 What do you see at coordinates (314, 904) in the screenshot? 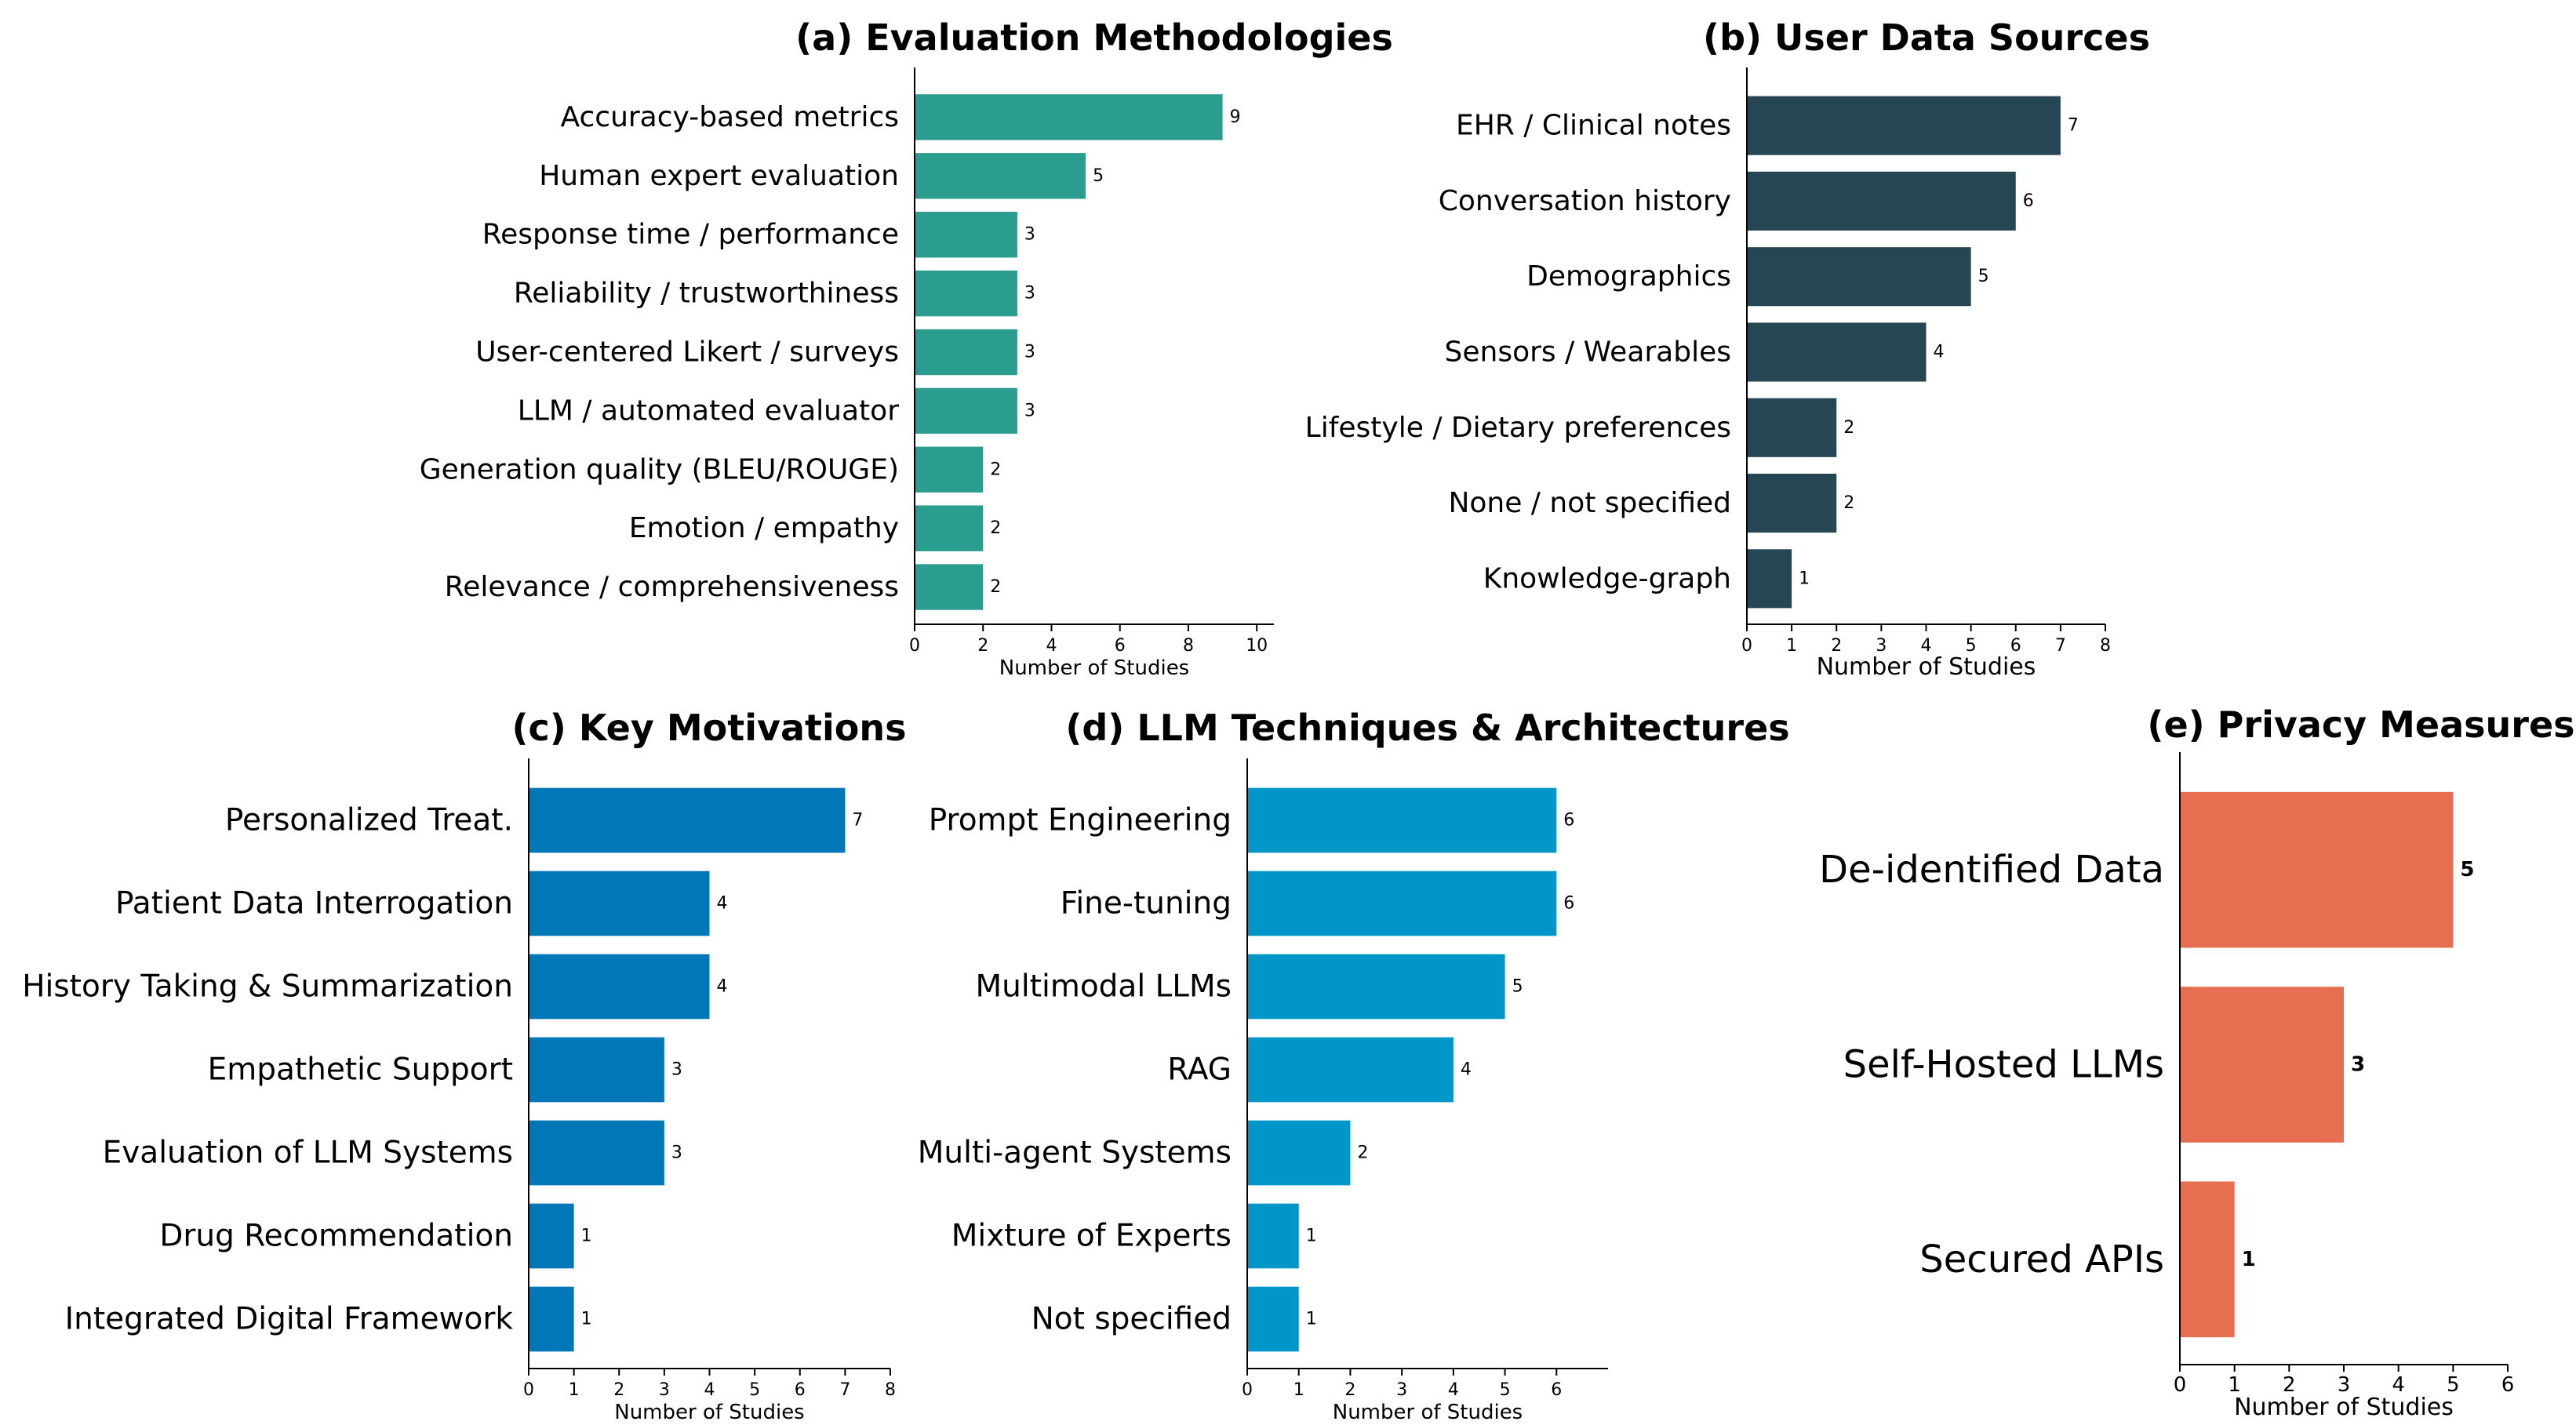
I see `category-label: Patient Data Interrogation` at bounding box center [314, 904].